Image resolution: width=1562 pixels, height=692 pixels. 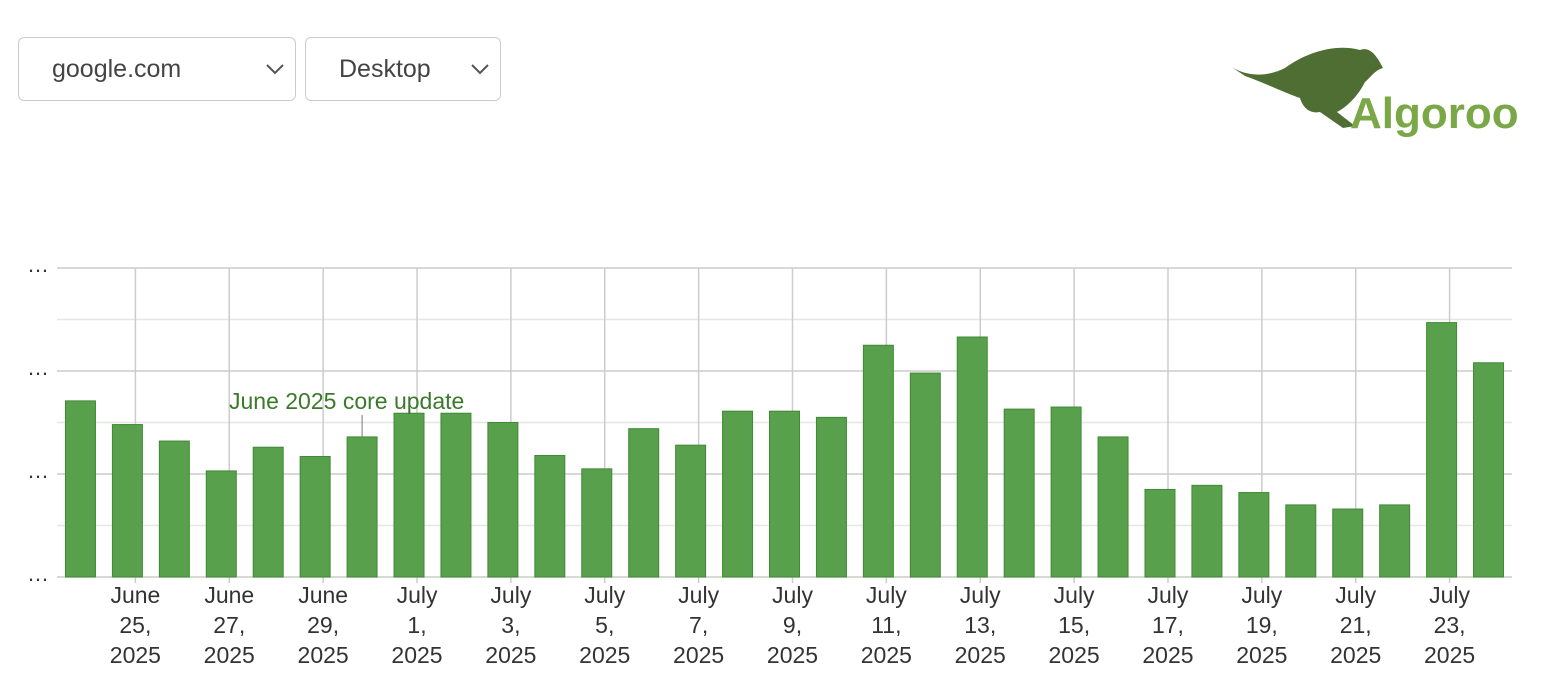 What do you see at coordinates (699, 625) in the screenshot?
I see `x-tick-label: July 7, 2025` at bounding box center [699, 625].